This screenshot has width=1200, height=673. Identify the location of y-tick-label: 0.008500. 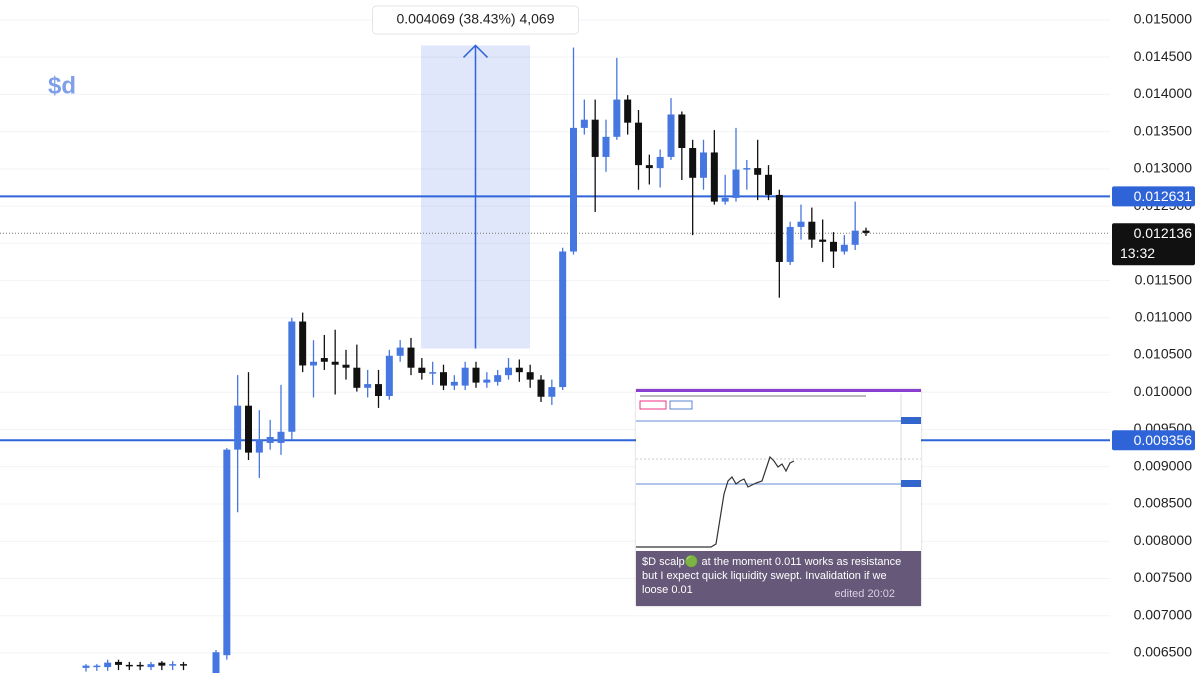
(1163, 503).